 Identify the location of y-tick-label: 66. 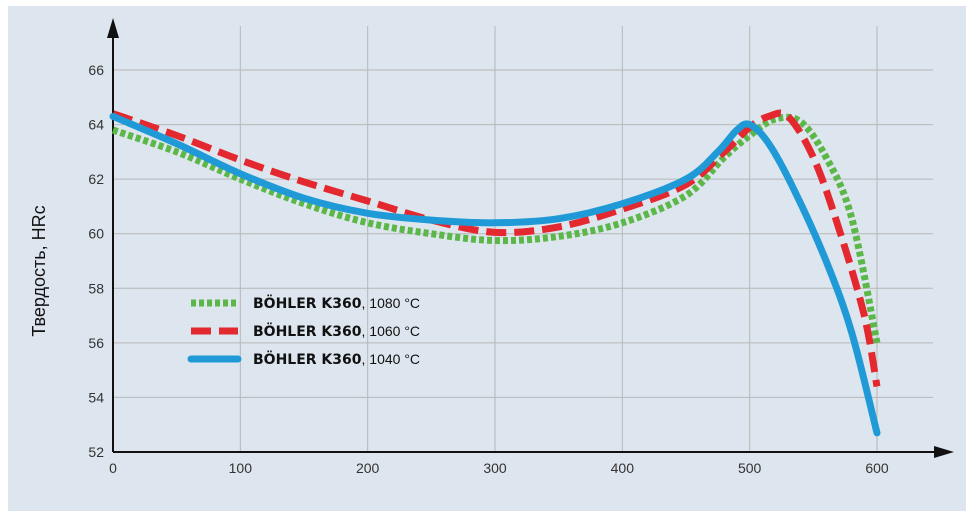
(96, 70).